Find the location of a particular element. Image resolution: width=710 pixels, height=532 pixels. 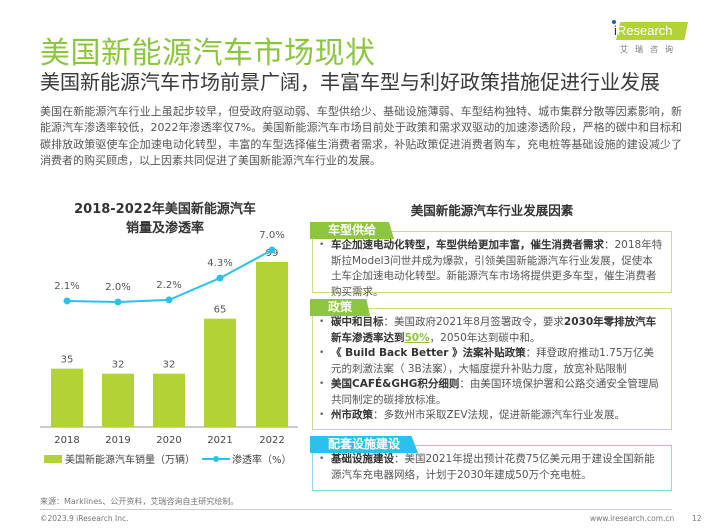

logo-brand-i: i is located at coordinates (615, 30).